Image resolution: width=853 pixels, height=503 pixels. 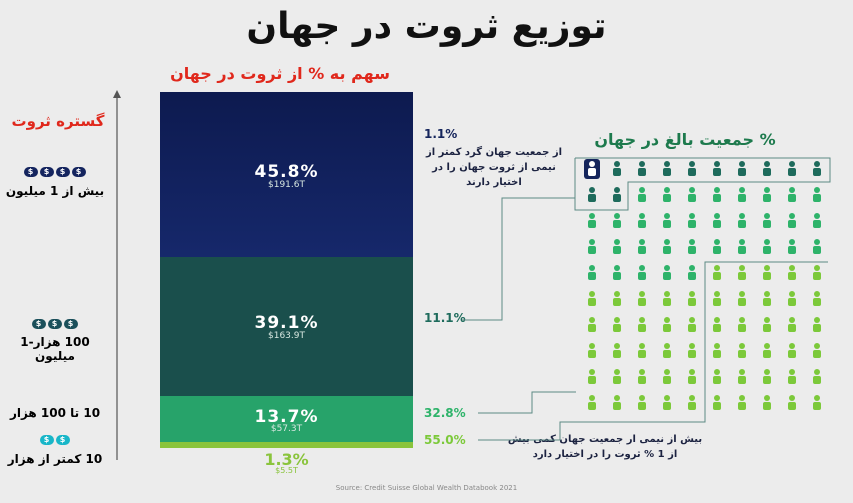 What do you see at coordinates (55, 170) in the screenshot?
I see `money-icons-top: $ $ $ $` at bounding box center [55, 170].